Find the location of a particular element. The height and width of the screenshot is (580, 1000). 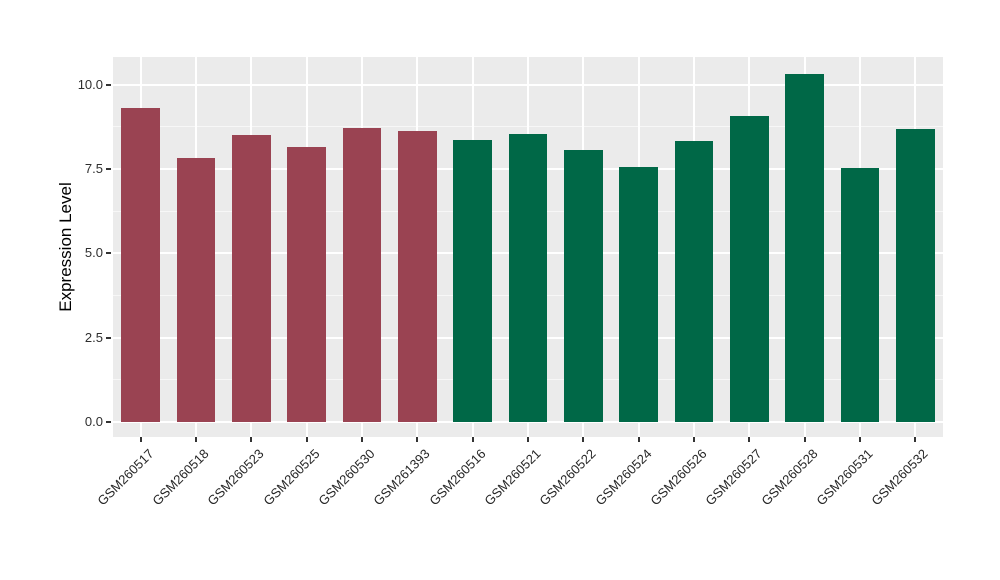

x-tick-label: GSM260521 is located at coordinates (512, 477).